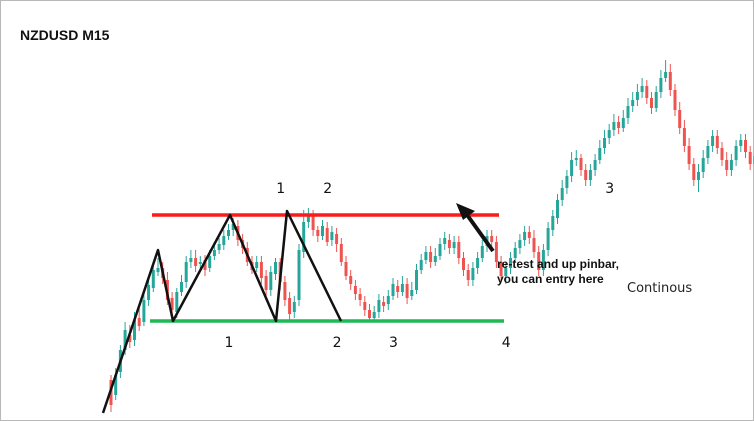  I want to click on annotation-line-1: re-test and up pinbar,, so click(558, 264).